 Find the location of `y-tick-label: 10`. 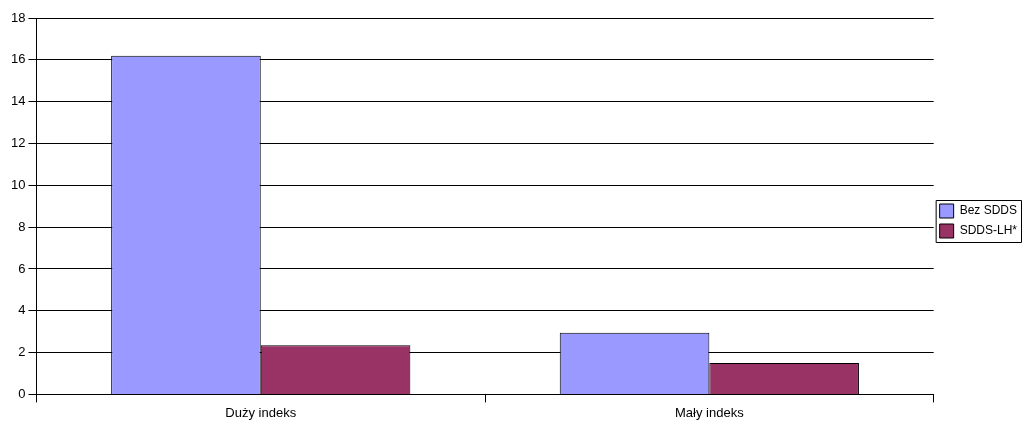

y-tick-label: 10 is located at coordinates (18, 184).